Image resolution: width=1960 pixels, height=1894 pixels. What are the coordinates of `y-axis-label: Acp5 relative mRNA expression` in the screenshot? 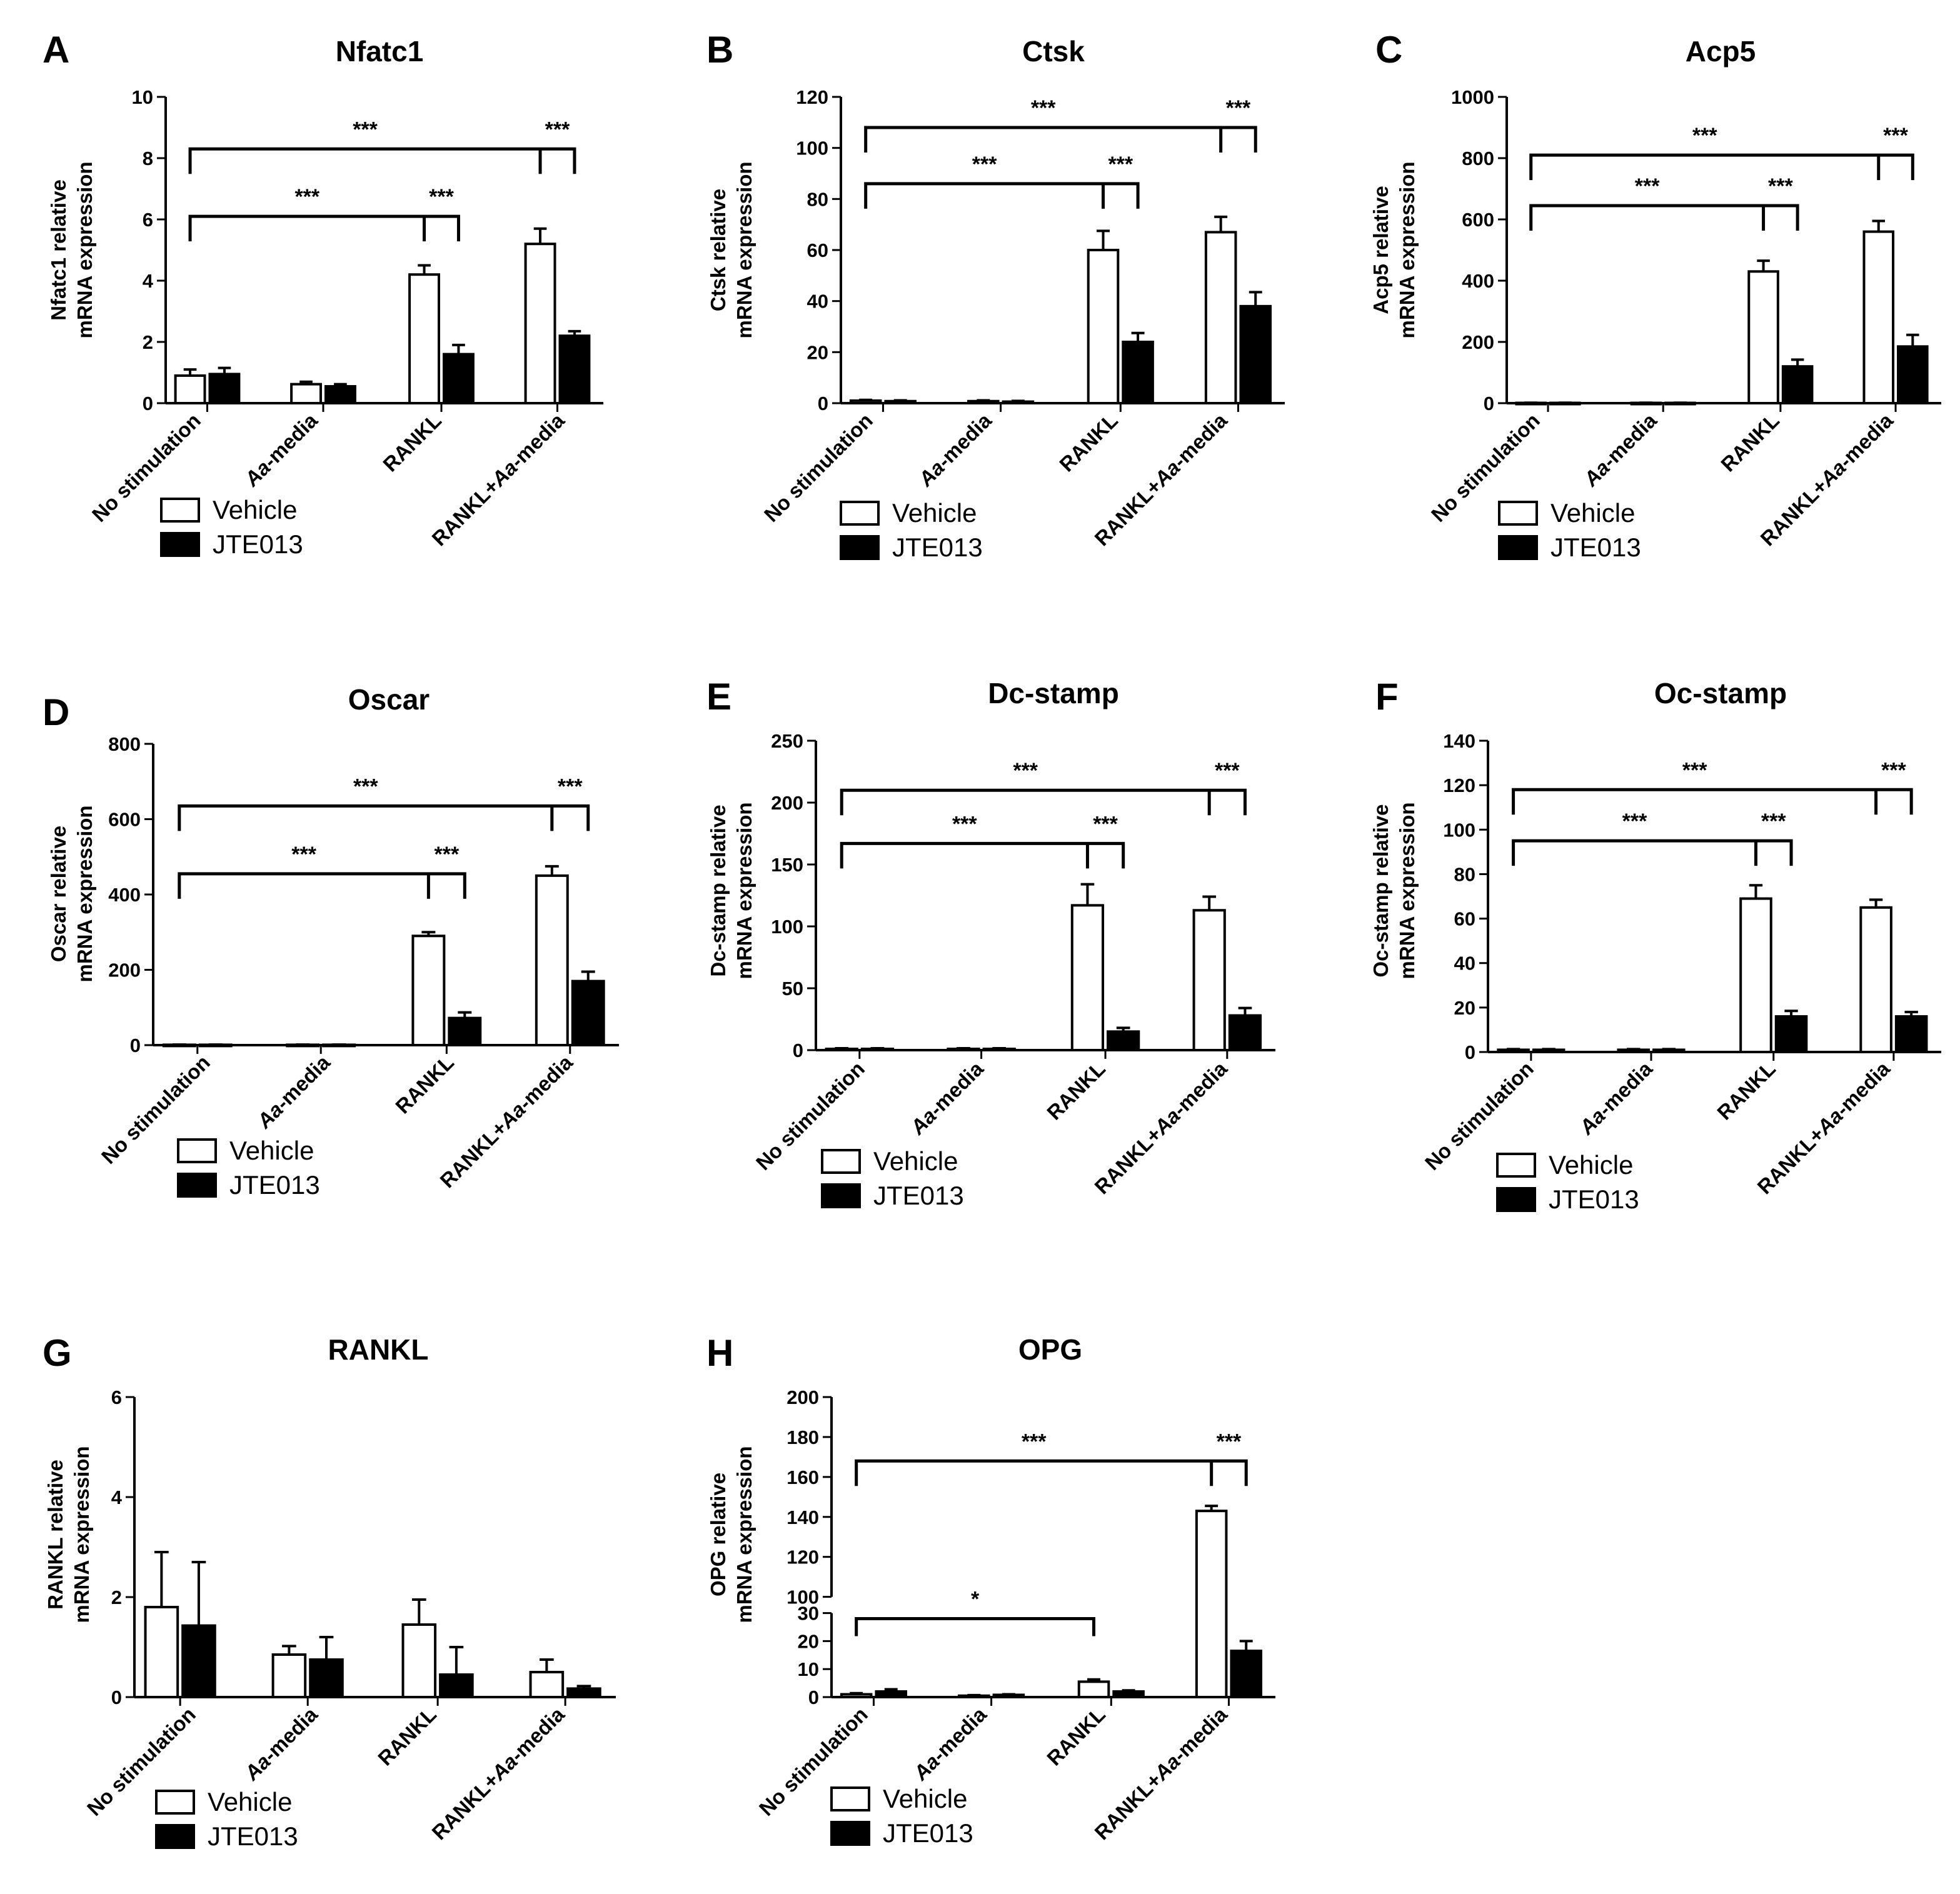 It's located at (1394, 249).